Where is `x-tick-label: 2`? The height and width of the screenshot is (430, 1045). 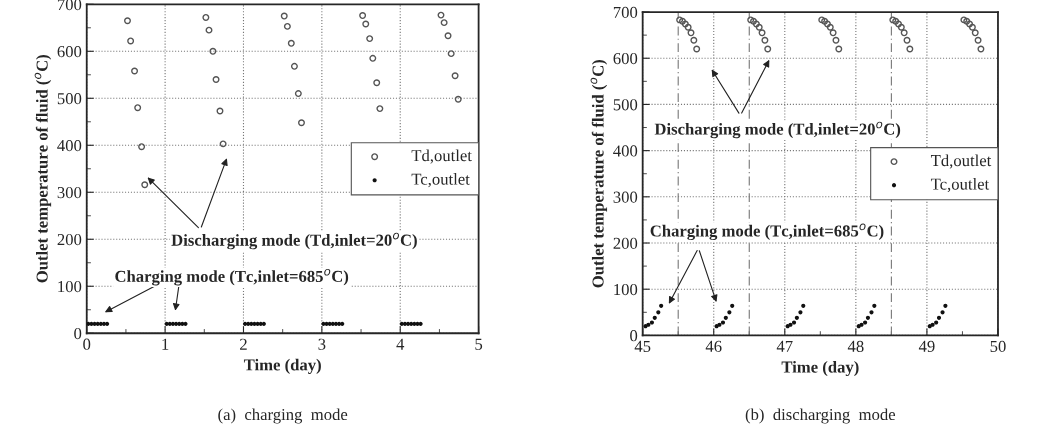
x-tick-label: 2 is located at coordinates (243, 344).